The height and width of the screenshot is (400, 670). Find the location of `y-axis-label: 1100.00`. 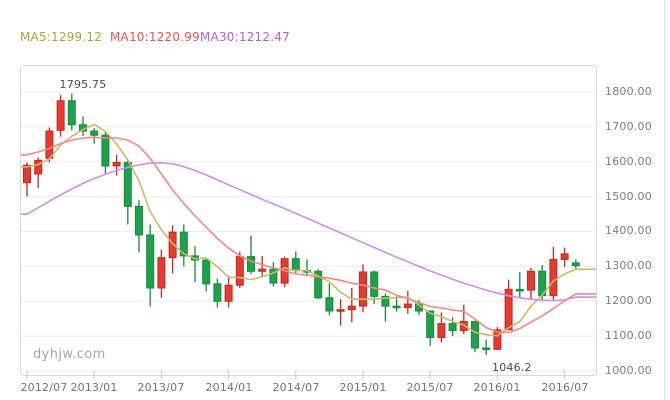

y-axis-label: 1100.00 is located at coordinates (628, 335).